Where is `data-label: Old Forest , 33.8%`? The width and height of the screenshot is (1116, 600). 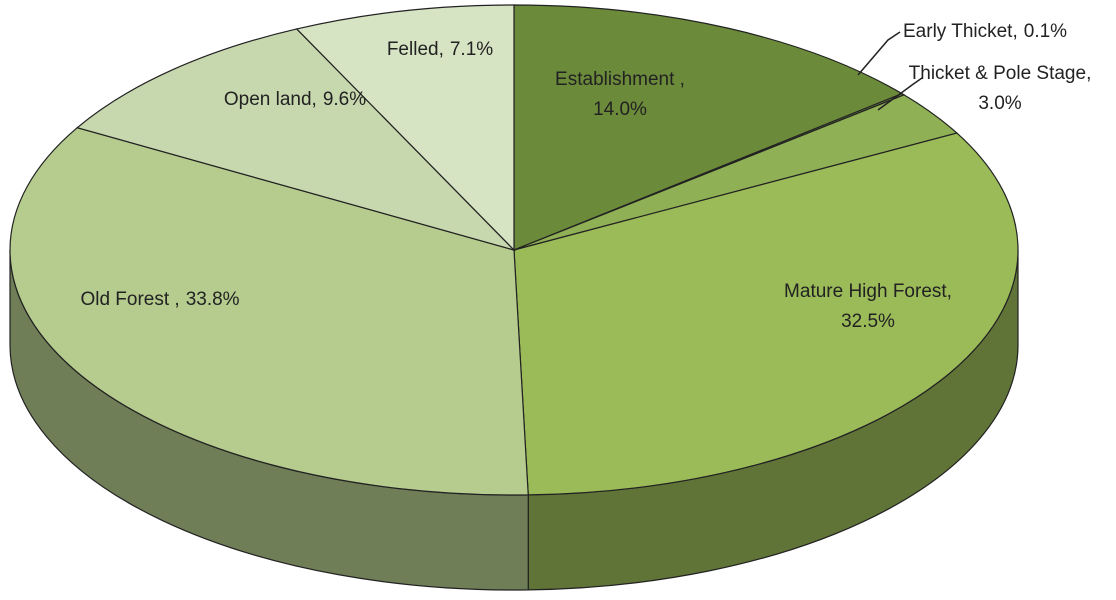 data-label: Old Forest , 33.8% is located at coordinates (159, 299).